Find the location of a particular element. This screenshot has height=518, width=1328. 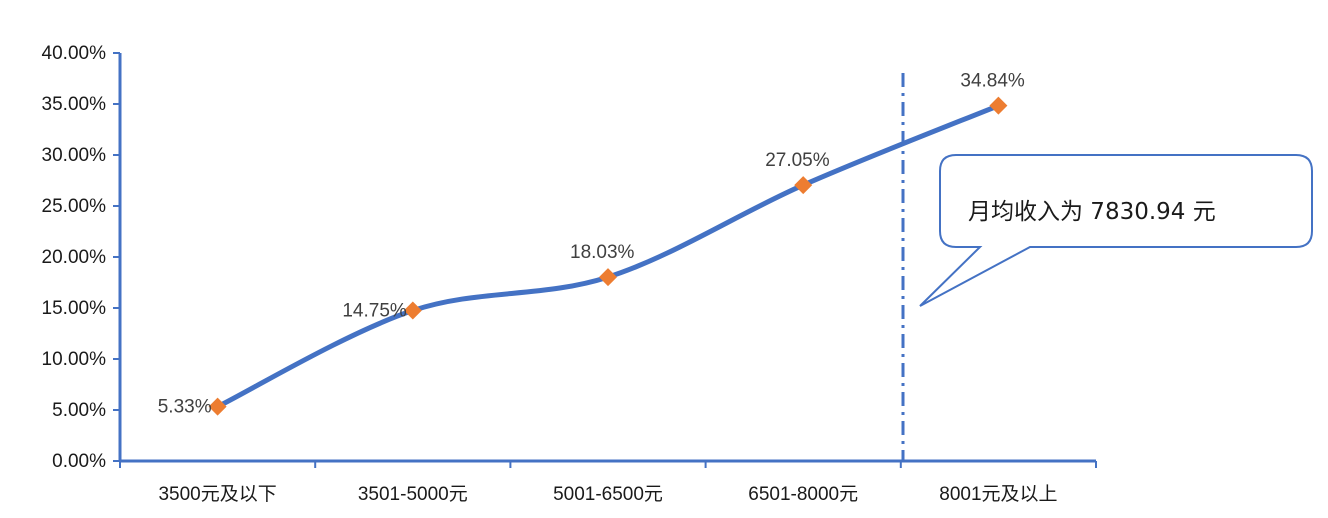

x-tick-label: 5001-6500元 is located at coordinates (608, 494).